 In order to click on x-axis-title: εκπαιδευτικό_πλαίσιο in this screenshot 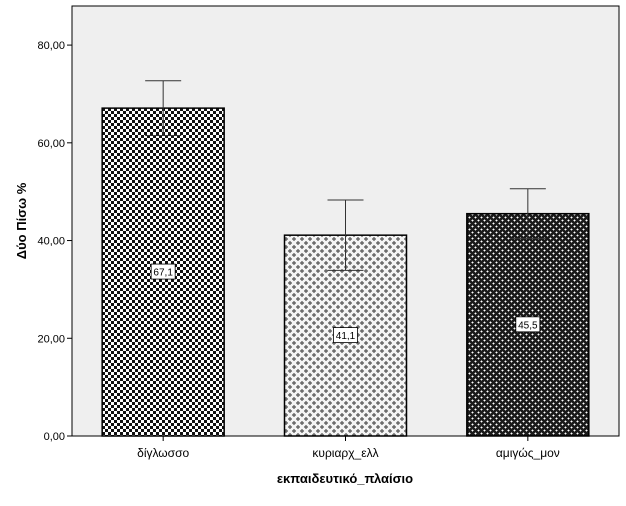, I will do `click(345, 478)`.